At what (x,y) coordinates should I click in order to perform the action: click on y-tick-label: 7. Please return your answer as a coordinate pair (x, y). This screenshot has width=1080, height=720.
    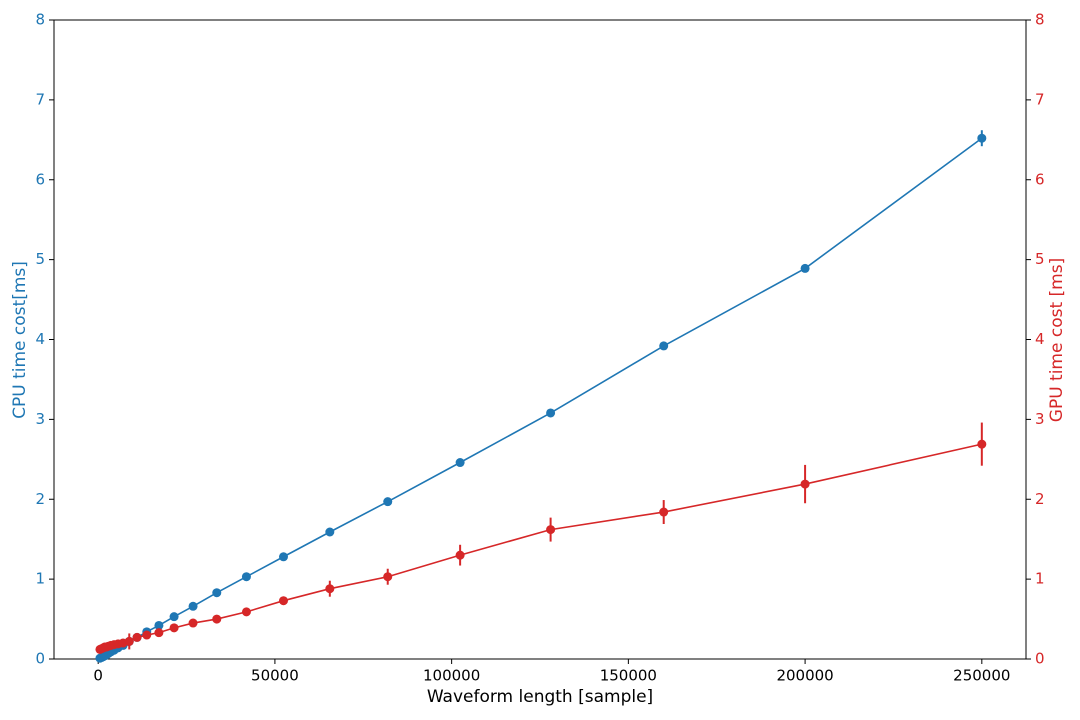
    Looking at the image, I should click on (40, 99).